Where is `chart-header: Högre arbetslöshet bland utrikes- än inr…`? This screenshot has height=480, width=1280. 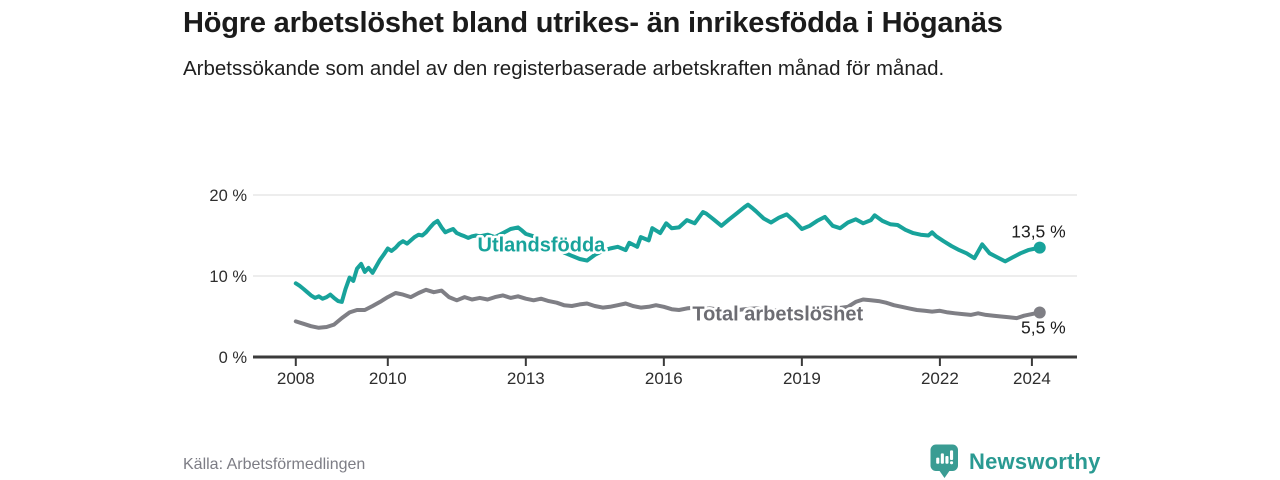 chart-header: Högre arbetslöshet bland utrikes- än inr… is located at coordinates (593, 45).